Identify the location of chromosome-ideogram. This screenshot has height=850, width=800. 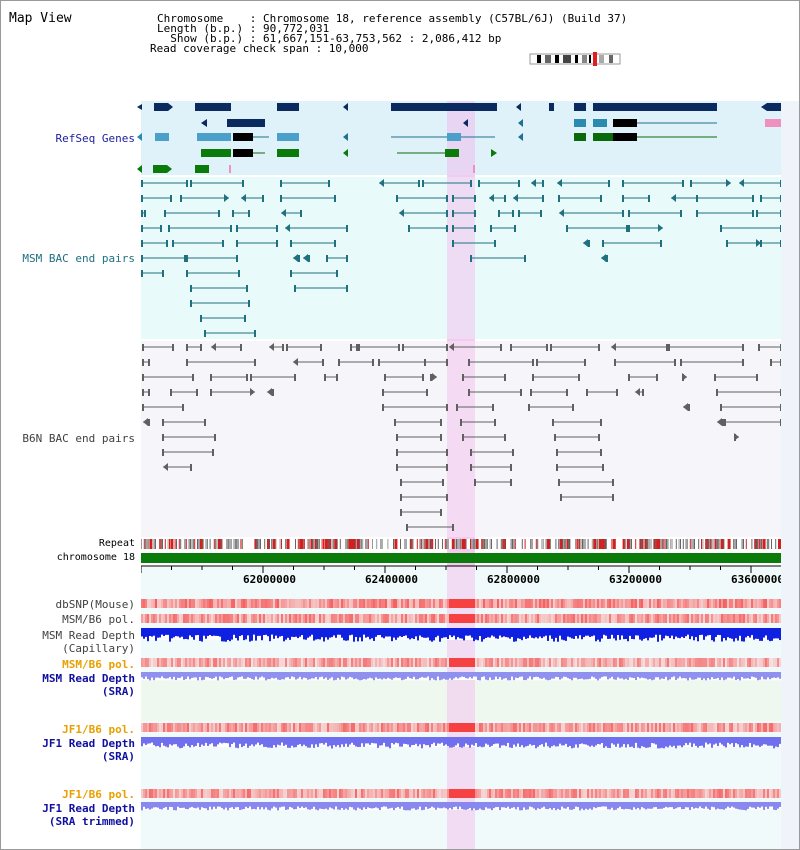
(575, 59).